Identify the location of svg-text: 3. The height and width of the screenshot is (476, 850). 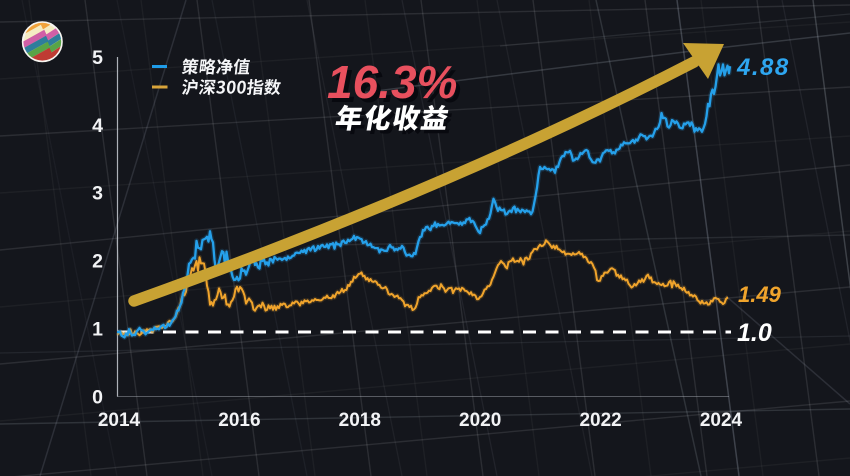
(97, 193).